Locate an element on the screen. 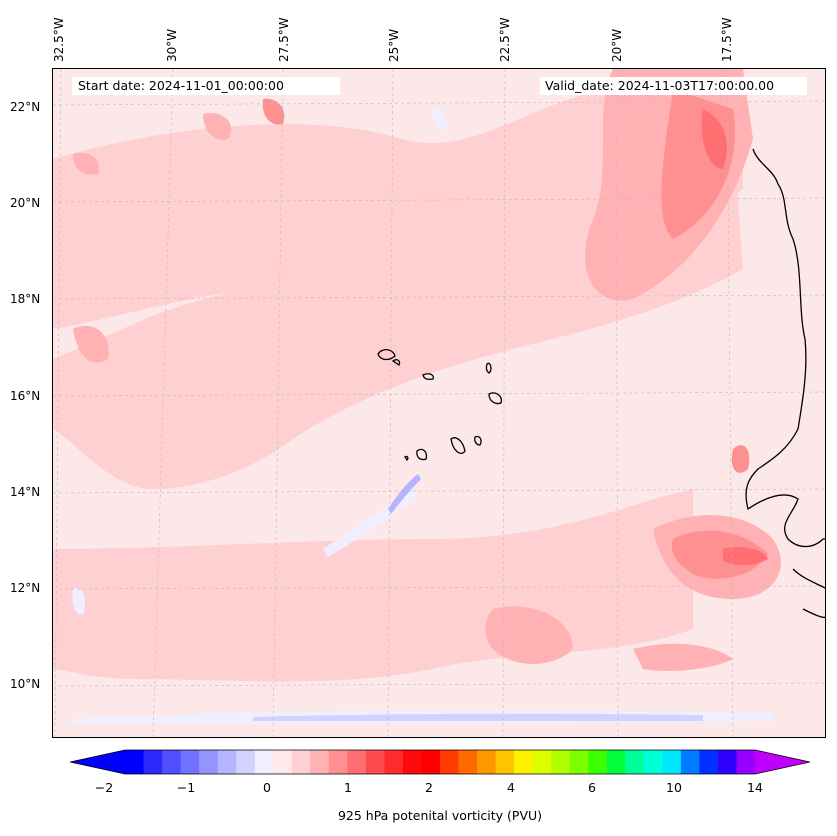 Image resolution: width=837 pixels, height=836 pixels. colorbar-tick-label: 2 is located at coordinates (429, 787).